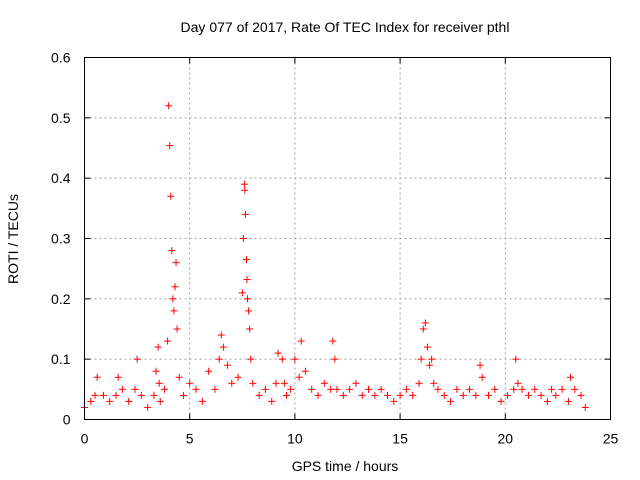 This screenshot has width=640, height=480. Describe the element at coordinates (61, 58) in the screenshot. I see `y-tick-label: 0.6` at that location.